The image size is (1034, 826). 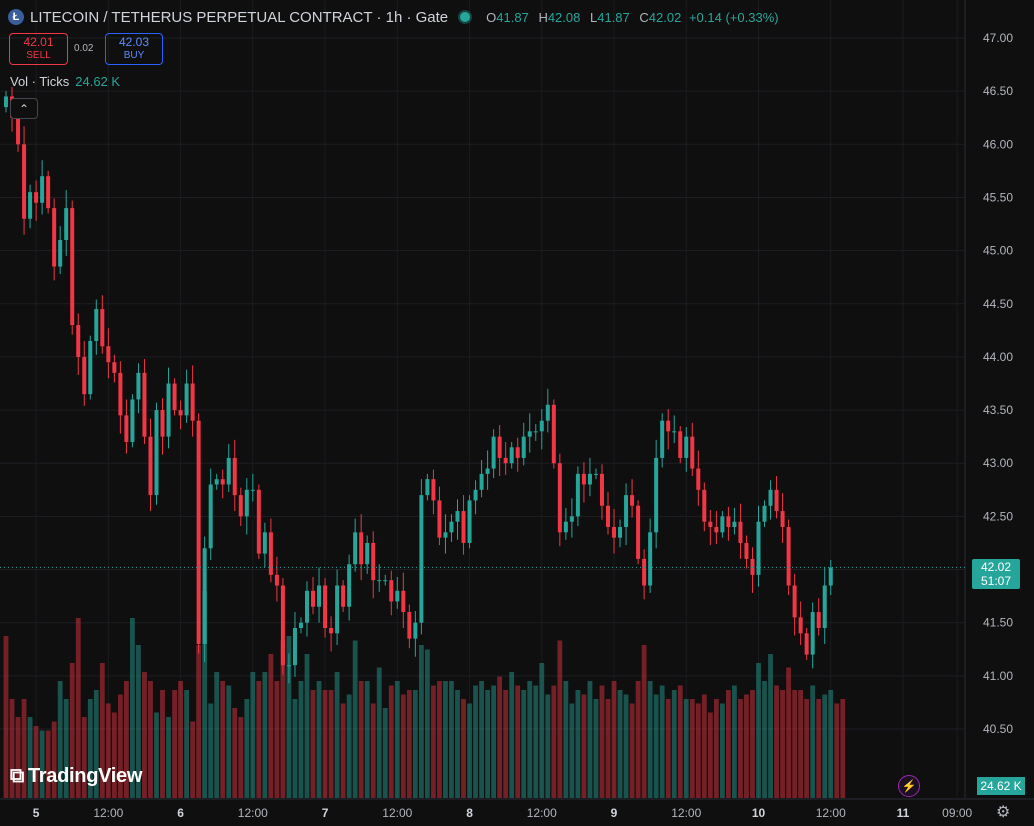 What do you see at coordinates (998, 516) in the screenshot?
I see `y-axis-tick-label: 42.50` at bounding box center [998, 516].